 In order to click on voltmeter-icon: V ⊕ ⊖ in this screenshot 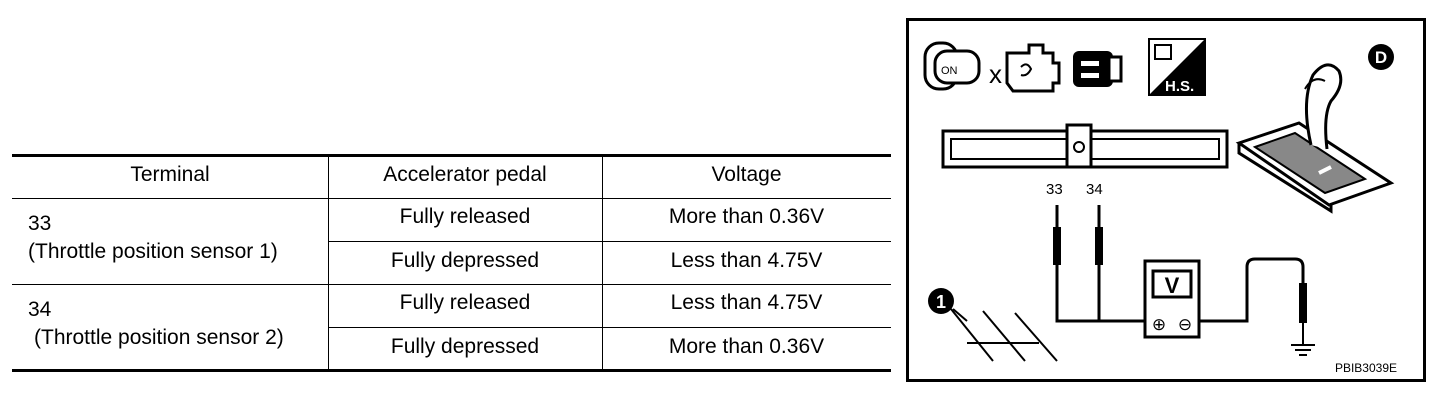, I will do `click(1172, 299)`.